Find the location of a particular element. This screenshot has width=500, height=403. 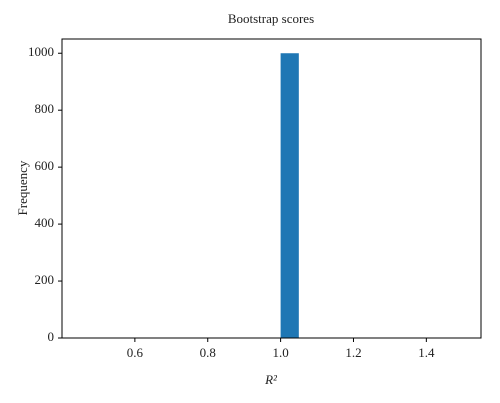

y-tick-label: 1000 is located at coordinates (41, 51).